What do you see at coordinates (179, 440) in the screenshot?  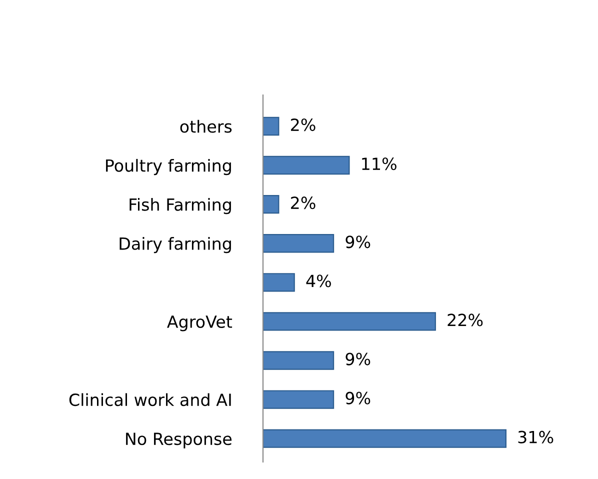 I see `y-tick-label: No Response` at bounding box center [179, 440].